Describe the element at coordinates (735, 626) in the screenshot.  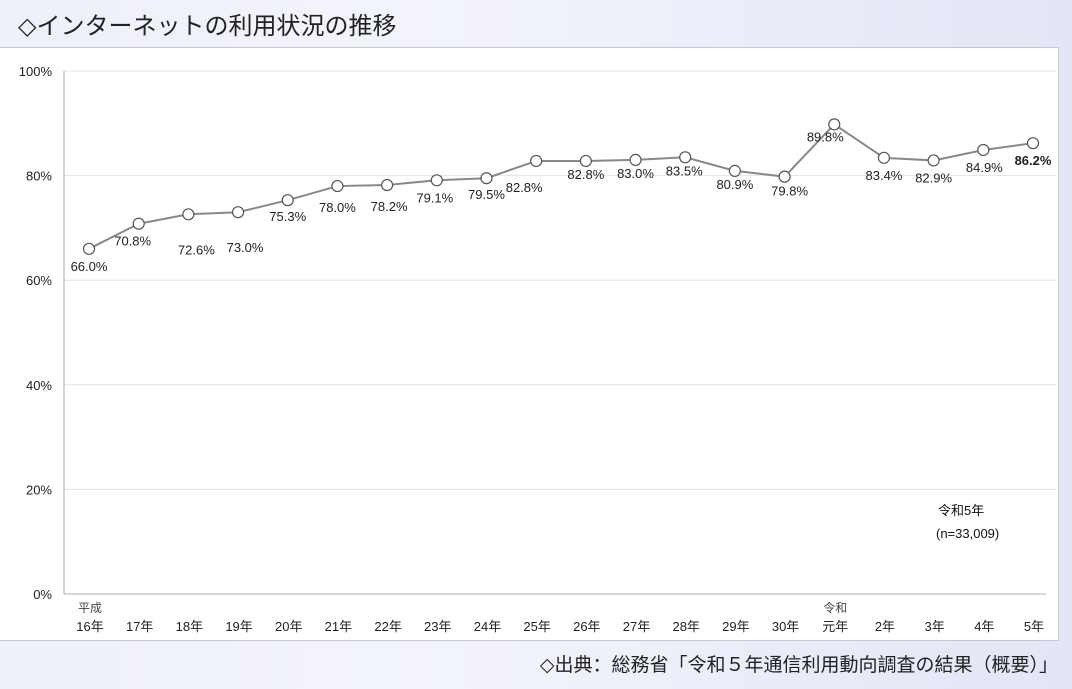
I see `x-tick-label: 29年` at that location.